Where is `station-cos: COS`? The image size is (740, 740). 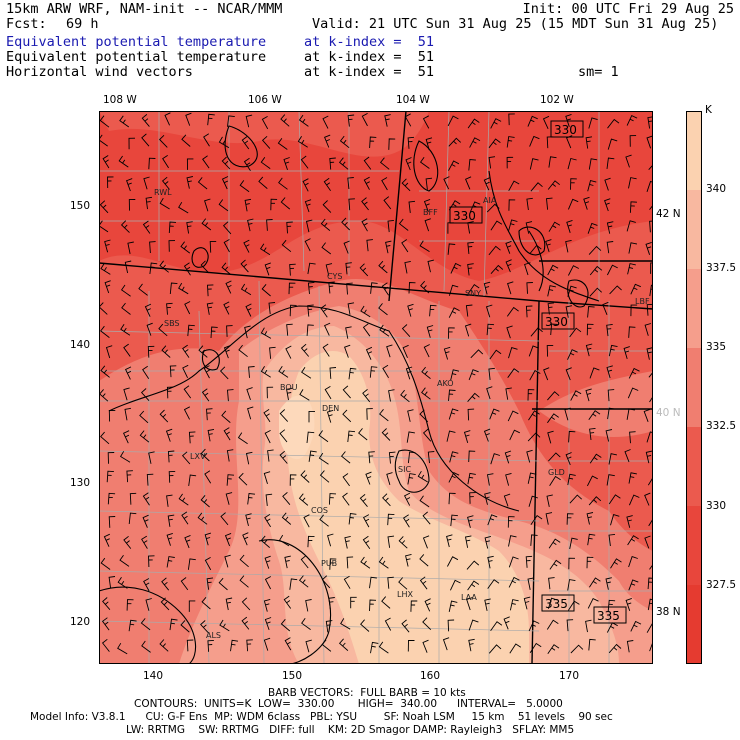 station-cos: COS is located at coordinates (319, 510).